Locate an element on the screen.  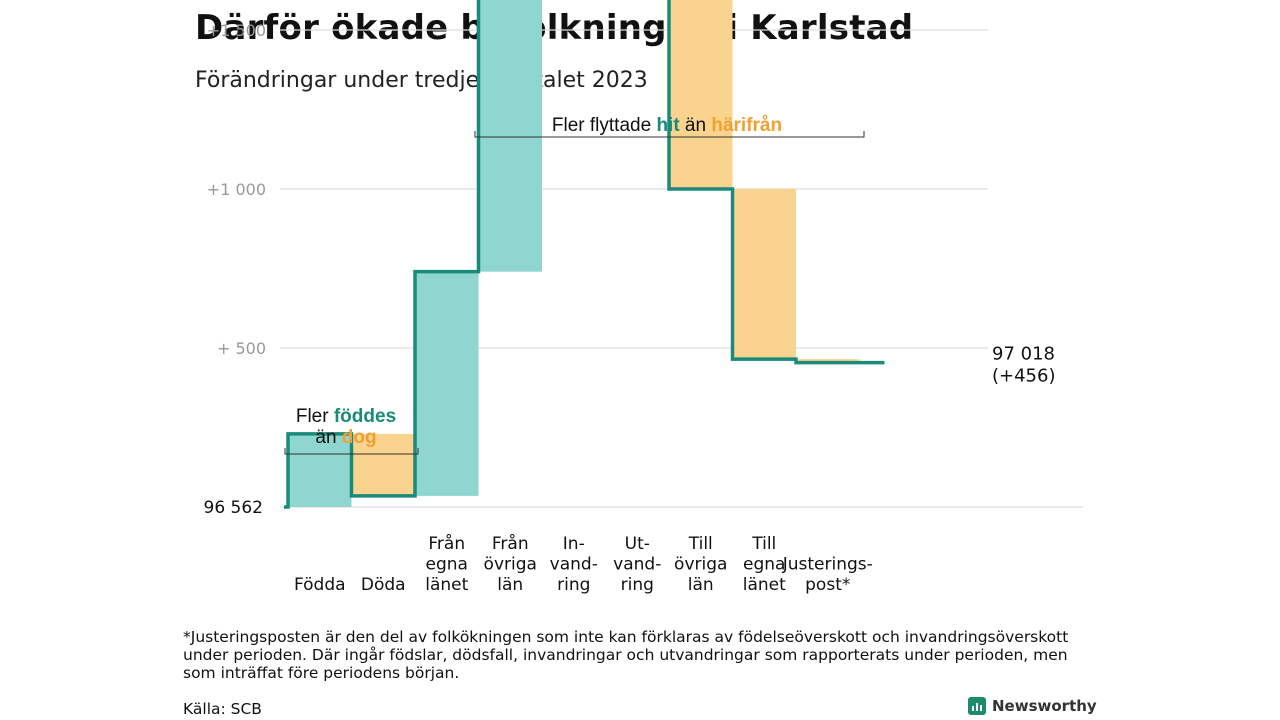
y-tick-label: +1 000 is located at coordinates (236, 189).